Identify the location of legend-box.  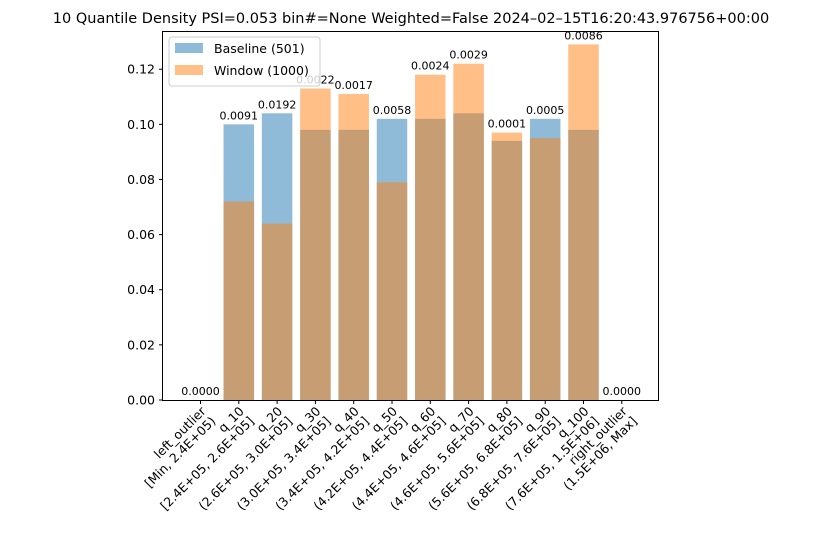
(244, 61).